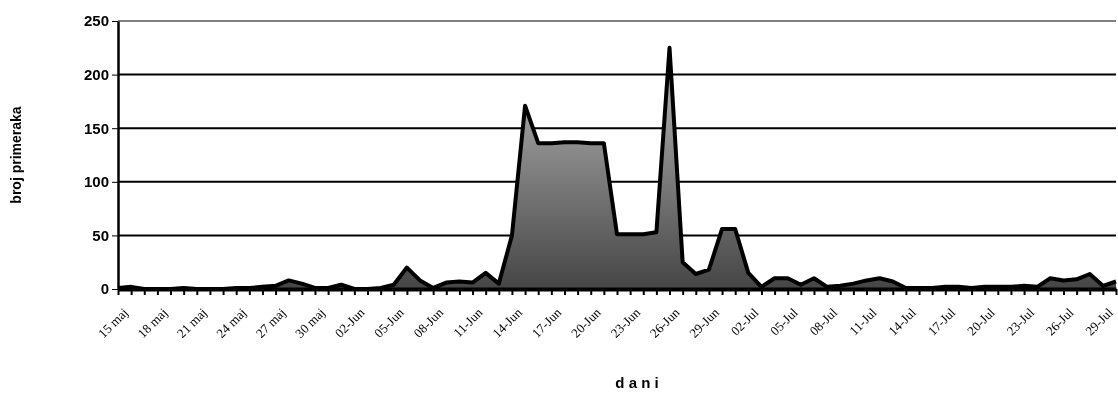 The height and width of the screenshot is (403, 1118). I want to click on x-axis-title: d a n i, so click(637, 382).